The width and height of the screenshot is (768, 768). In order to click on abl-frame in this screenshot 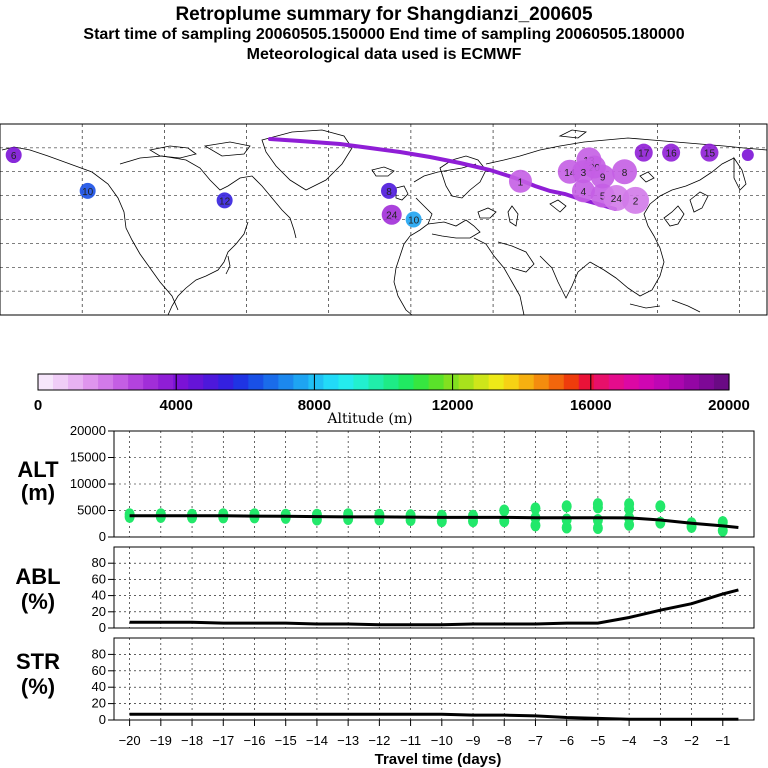, I will do `click(434, 587)`.